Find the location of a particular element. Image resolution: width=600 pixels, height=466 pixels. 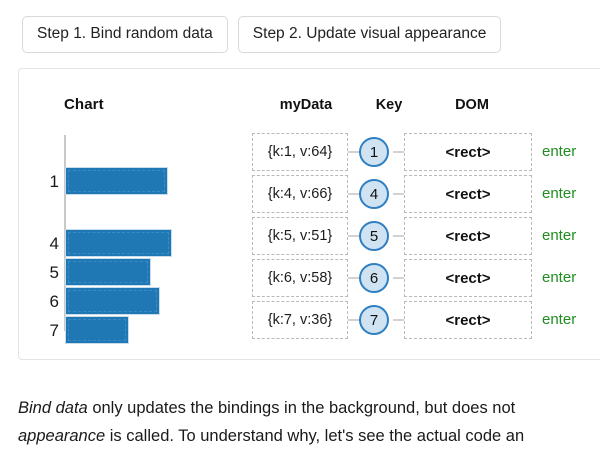

bar-label-1: 1 is located at coordinates (54, 181).